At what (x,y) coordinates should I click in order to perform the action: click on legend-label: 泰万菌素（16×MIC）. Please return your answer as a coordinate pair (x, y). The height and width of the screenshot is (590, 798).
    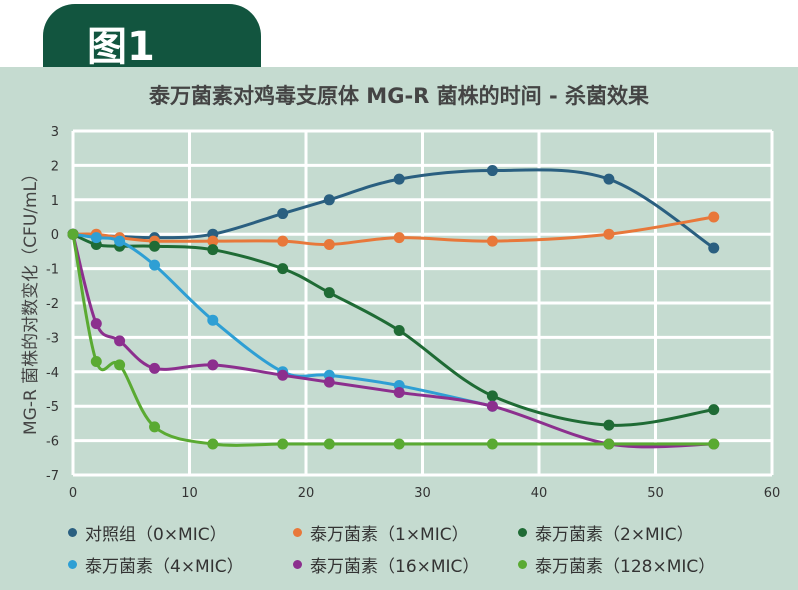
    Looking at the image, I should click on (395, 567).